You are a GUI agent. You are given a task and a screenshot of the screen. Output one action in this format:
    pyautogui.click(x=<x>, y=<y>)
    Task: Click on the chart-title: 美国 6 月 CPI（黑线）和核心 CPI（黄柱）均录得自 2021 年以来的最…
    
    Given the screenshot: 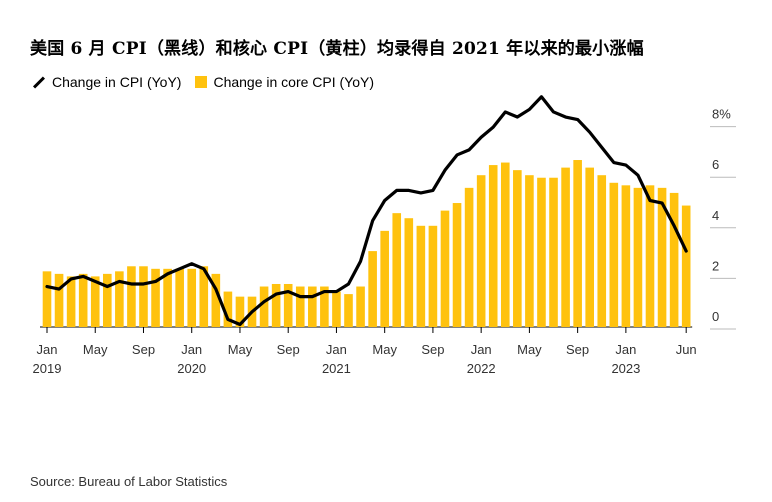 What is the action you would take?
    pyautogui.click(x=337, y=49)
    